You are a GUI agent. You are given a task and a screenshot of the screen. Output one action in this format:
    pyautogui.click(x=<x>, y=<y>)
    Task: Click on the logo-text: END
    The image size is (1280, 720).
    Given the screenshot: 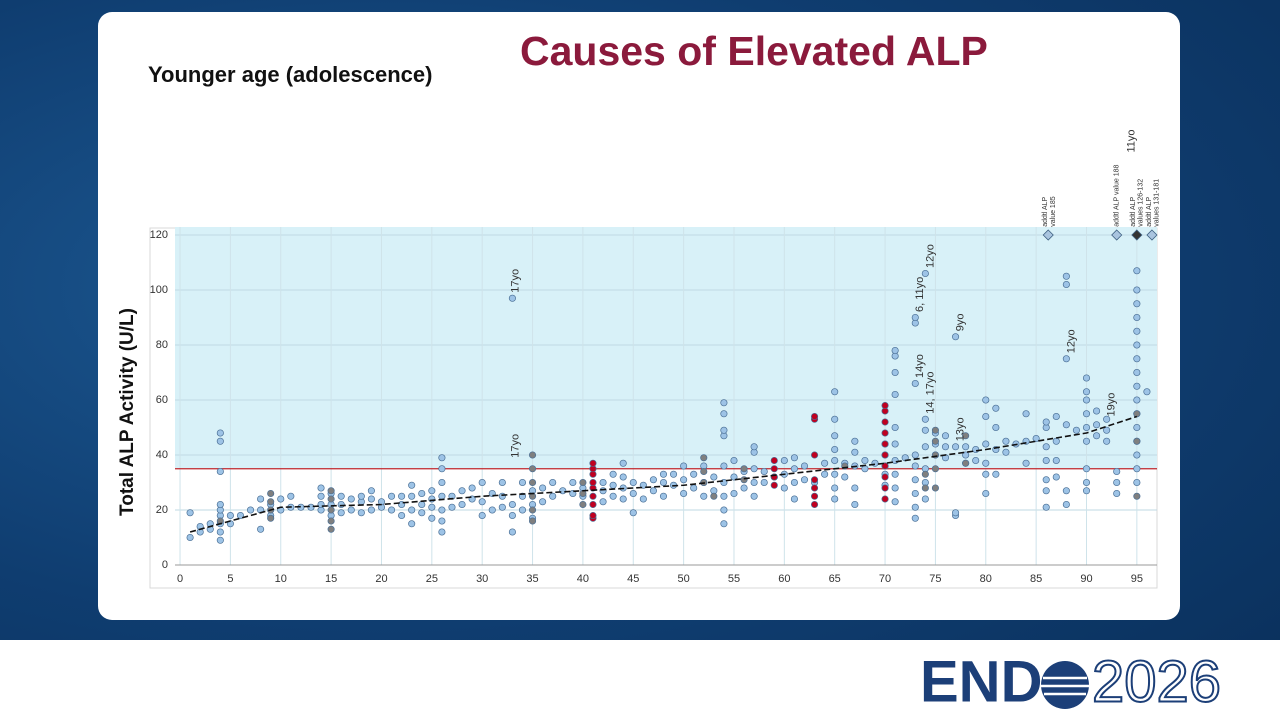 What is the action you would take?
    pyautogui.click(x=981, y=681)
    